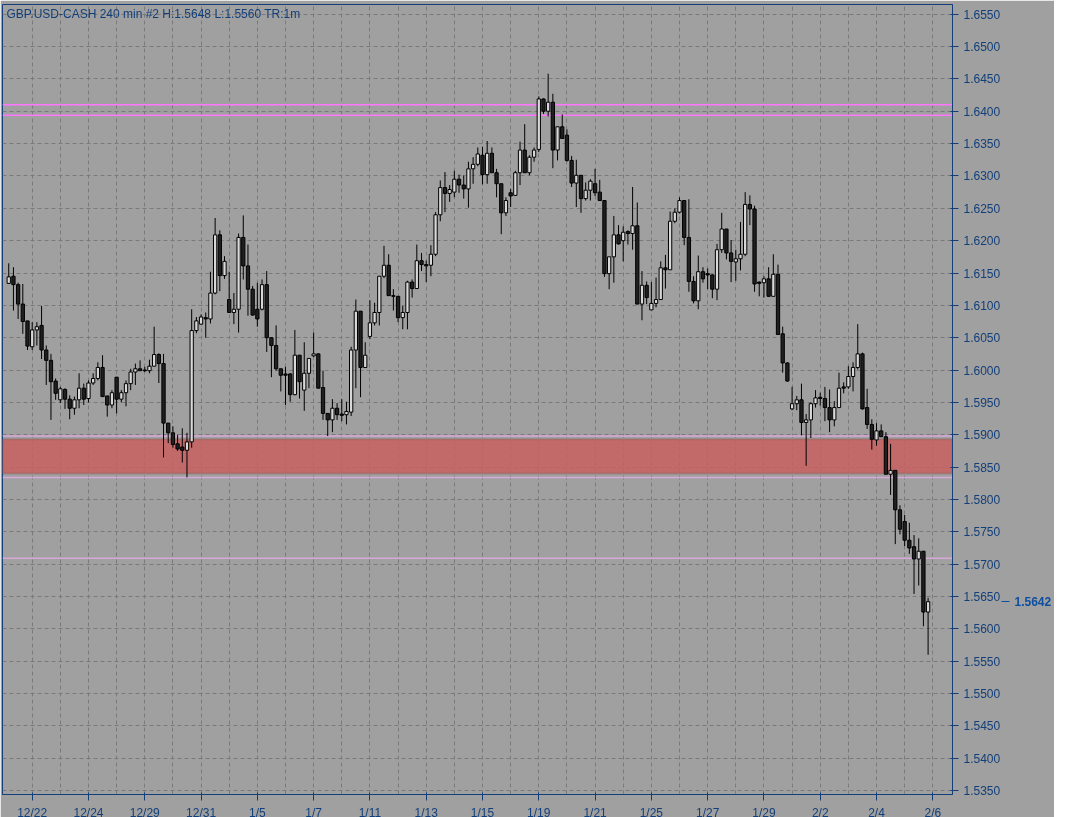 The height and width of the screenshot is (817, 1071). What do you see at coordinates (482, 811) in the screenshot?
I see `x-tick-label: 1/15` at bounding box center [482, 811].